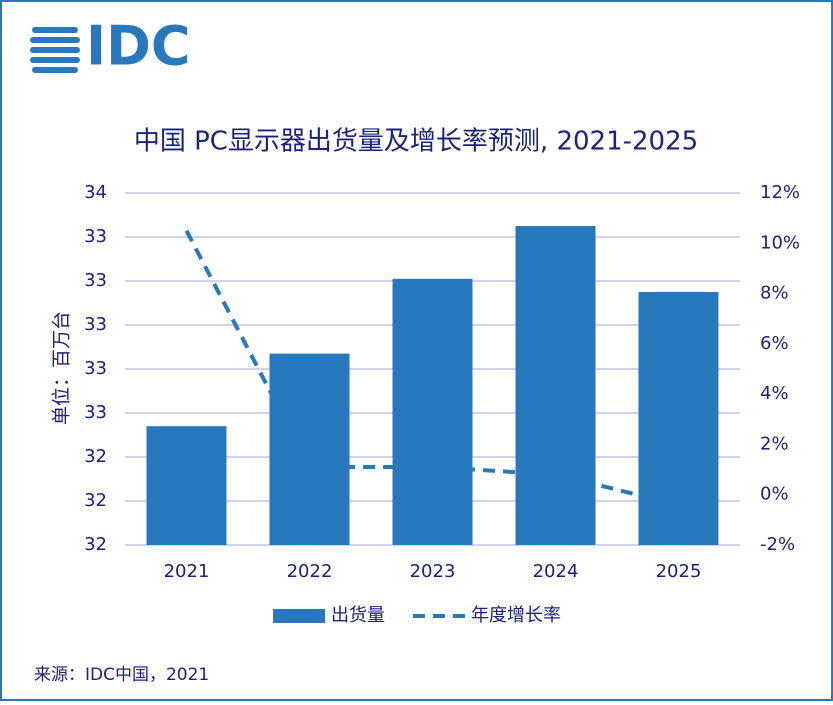  Describe the element at coordinates (62, 368) in the screenshot. I see `y-axis-label: 单位：百万台` at that location.